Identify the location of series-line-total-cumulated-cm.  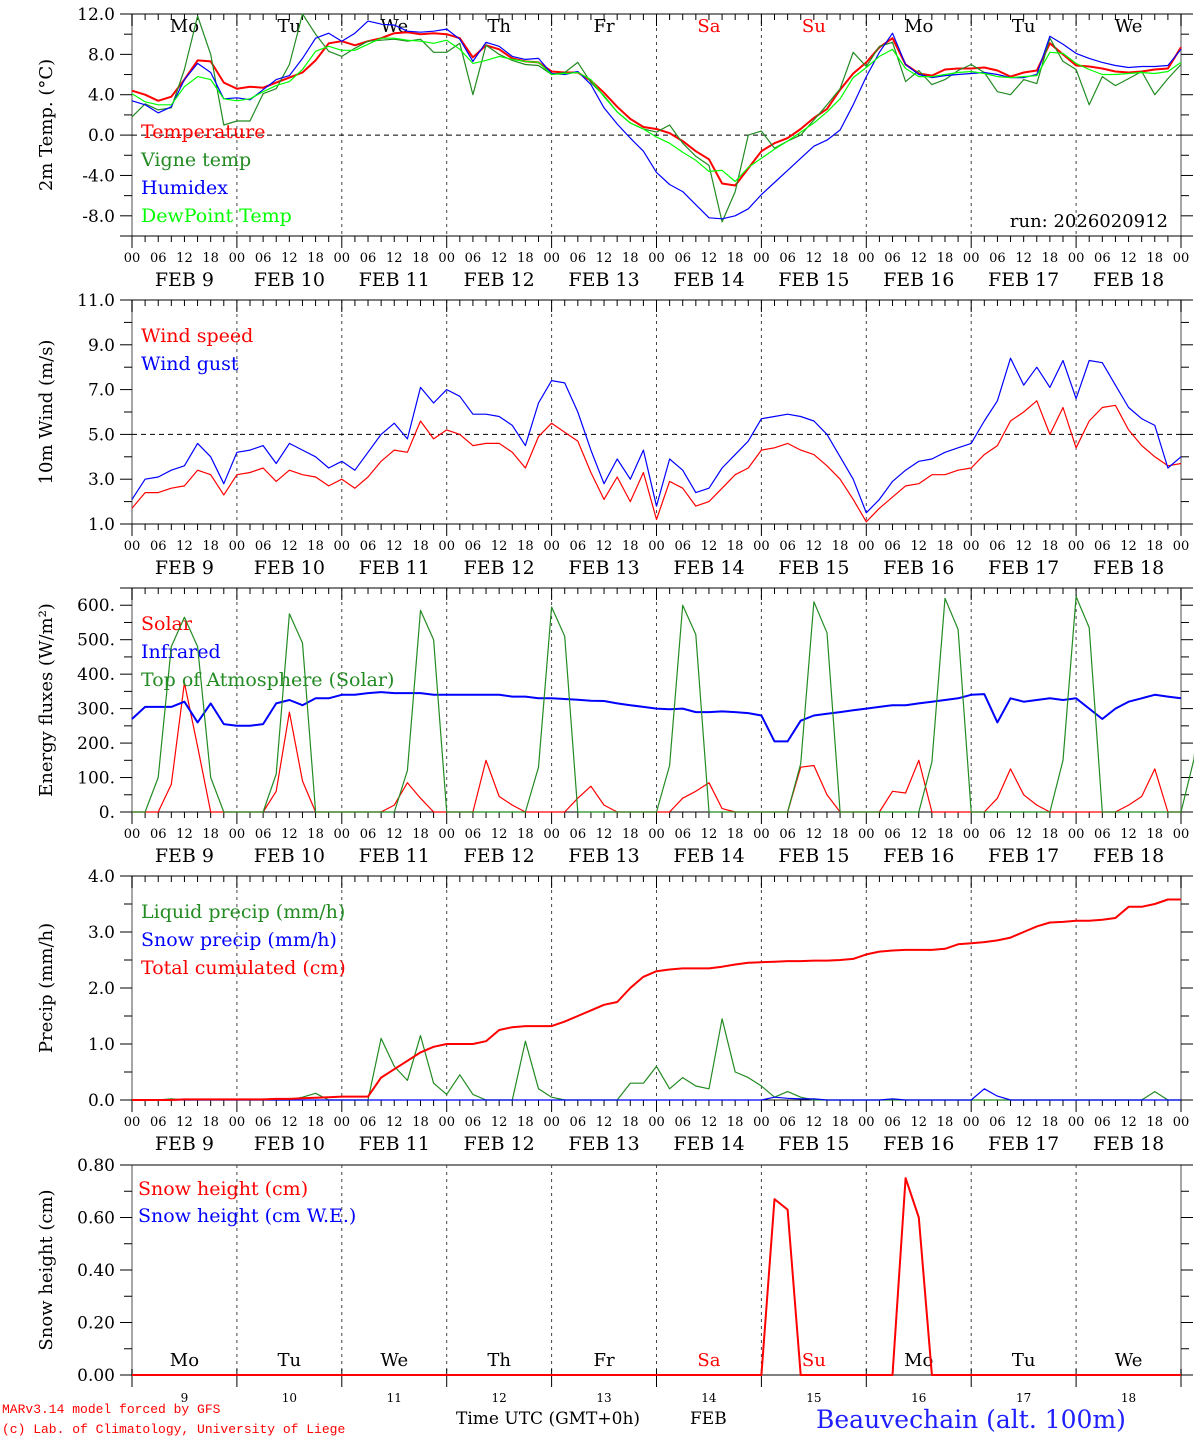
(656, 999).